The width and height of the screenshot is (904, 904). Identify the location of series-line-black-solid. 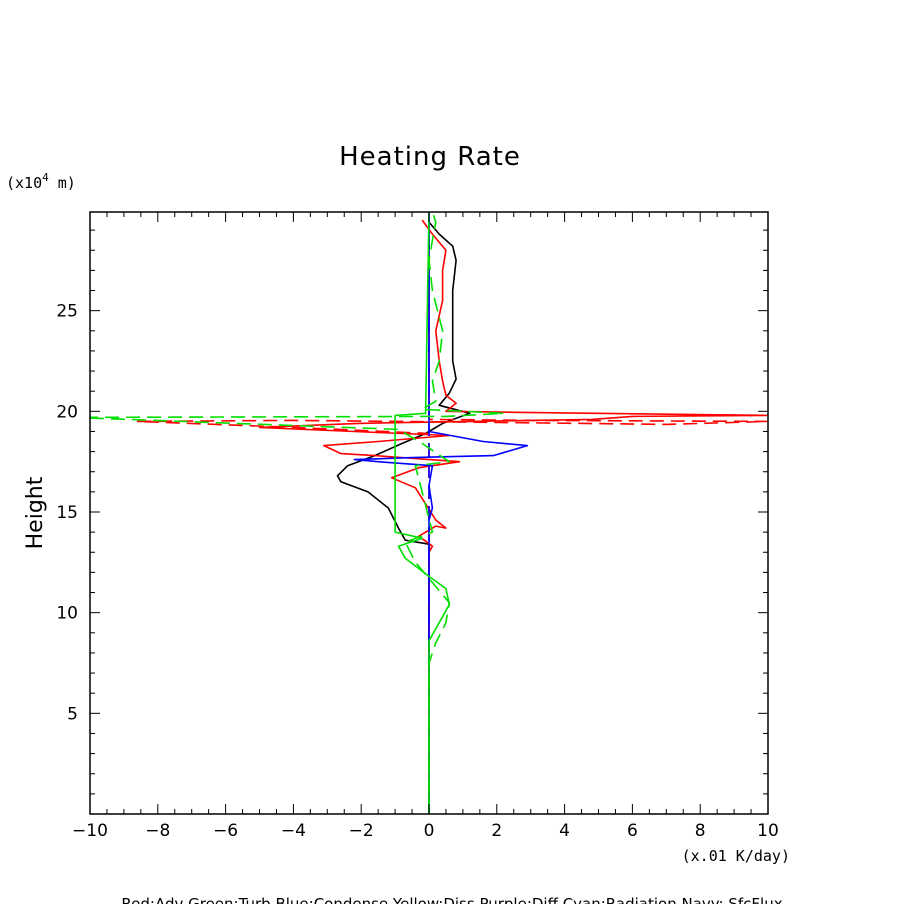
(403, 517).